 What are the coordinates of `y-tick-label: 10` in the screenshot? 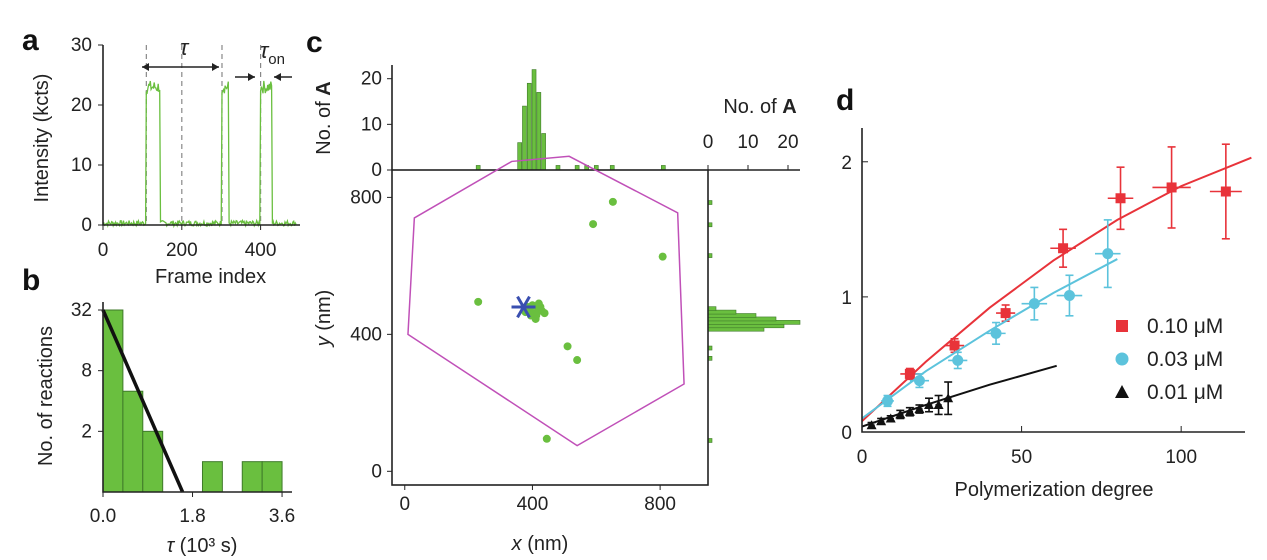 It's located at (81, 165).